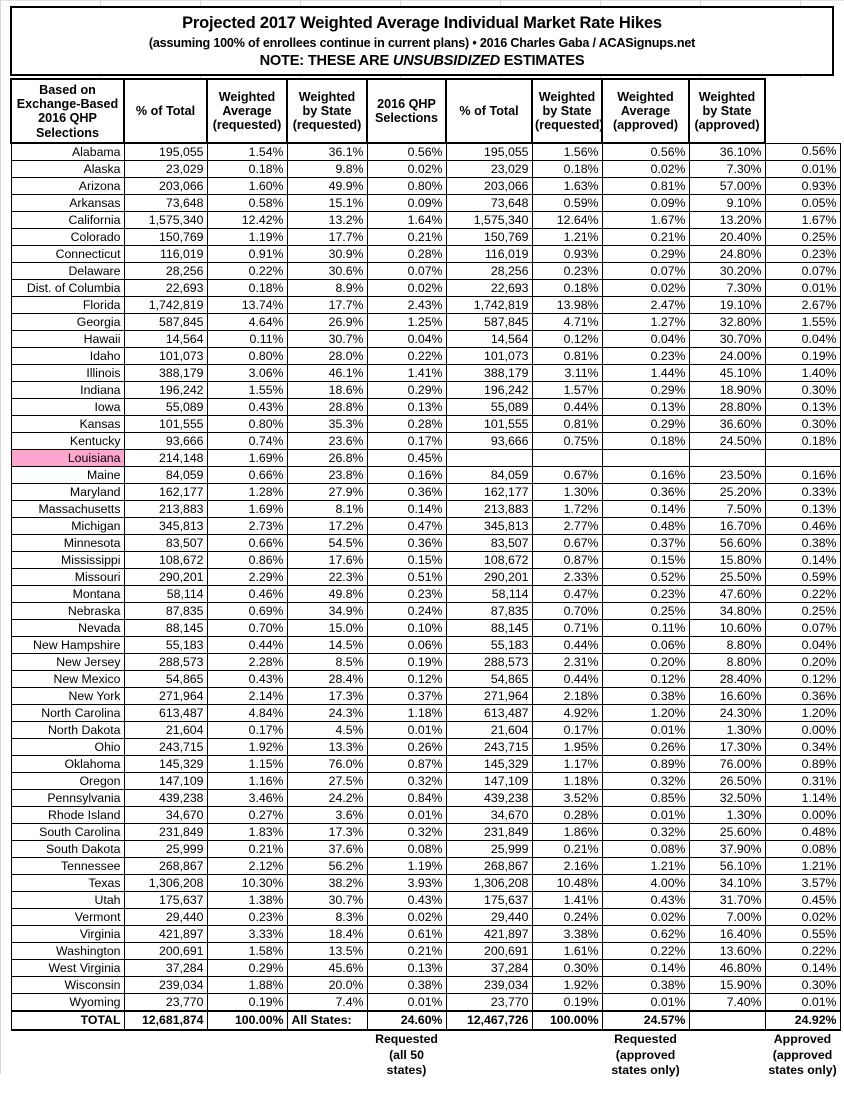 This screenshot has height=1094, width=844. I want to click on cell-weighted-by-state-approved: 0.02%, so click(802, 917).